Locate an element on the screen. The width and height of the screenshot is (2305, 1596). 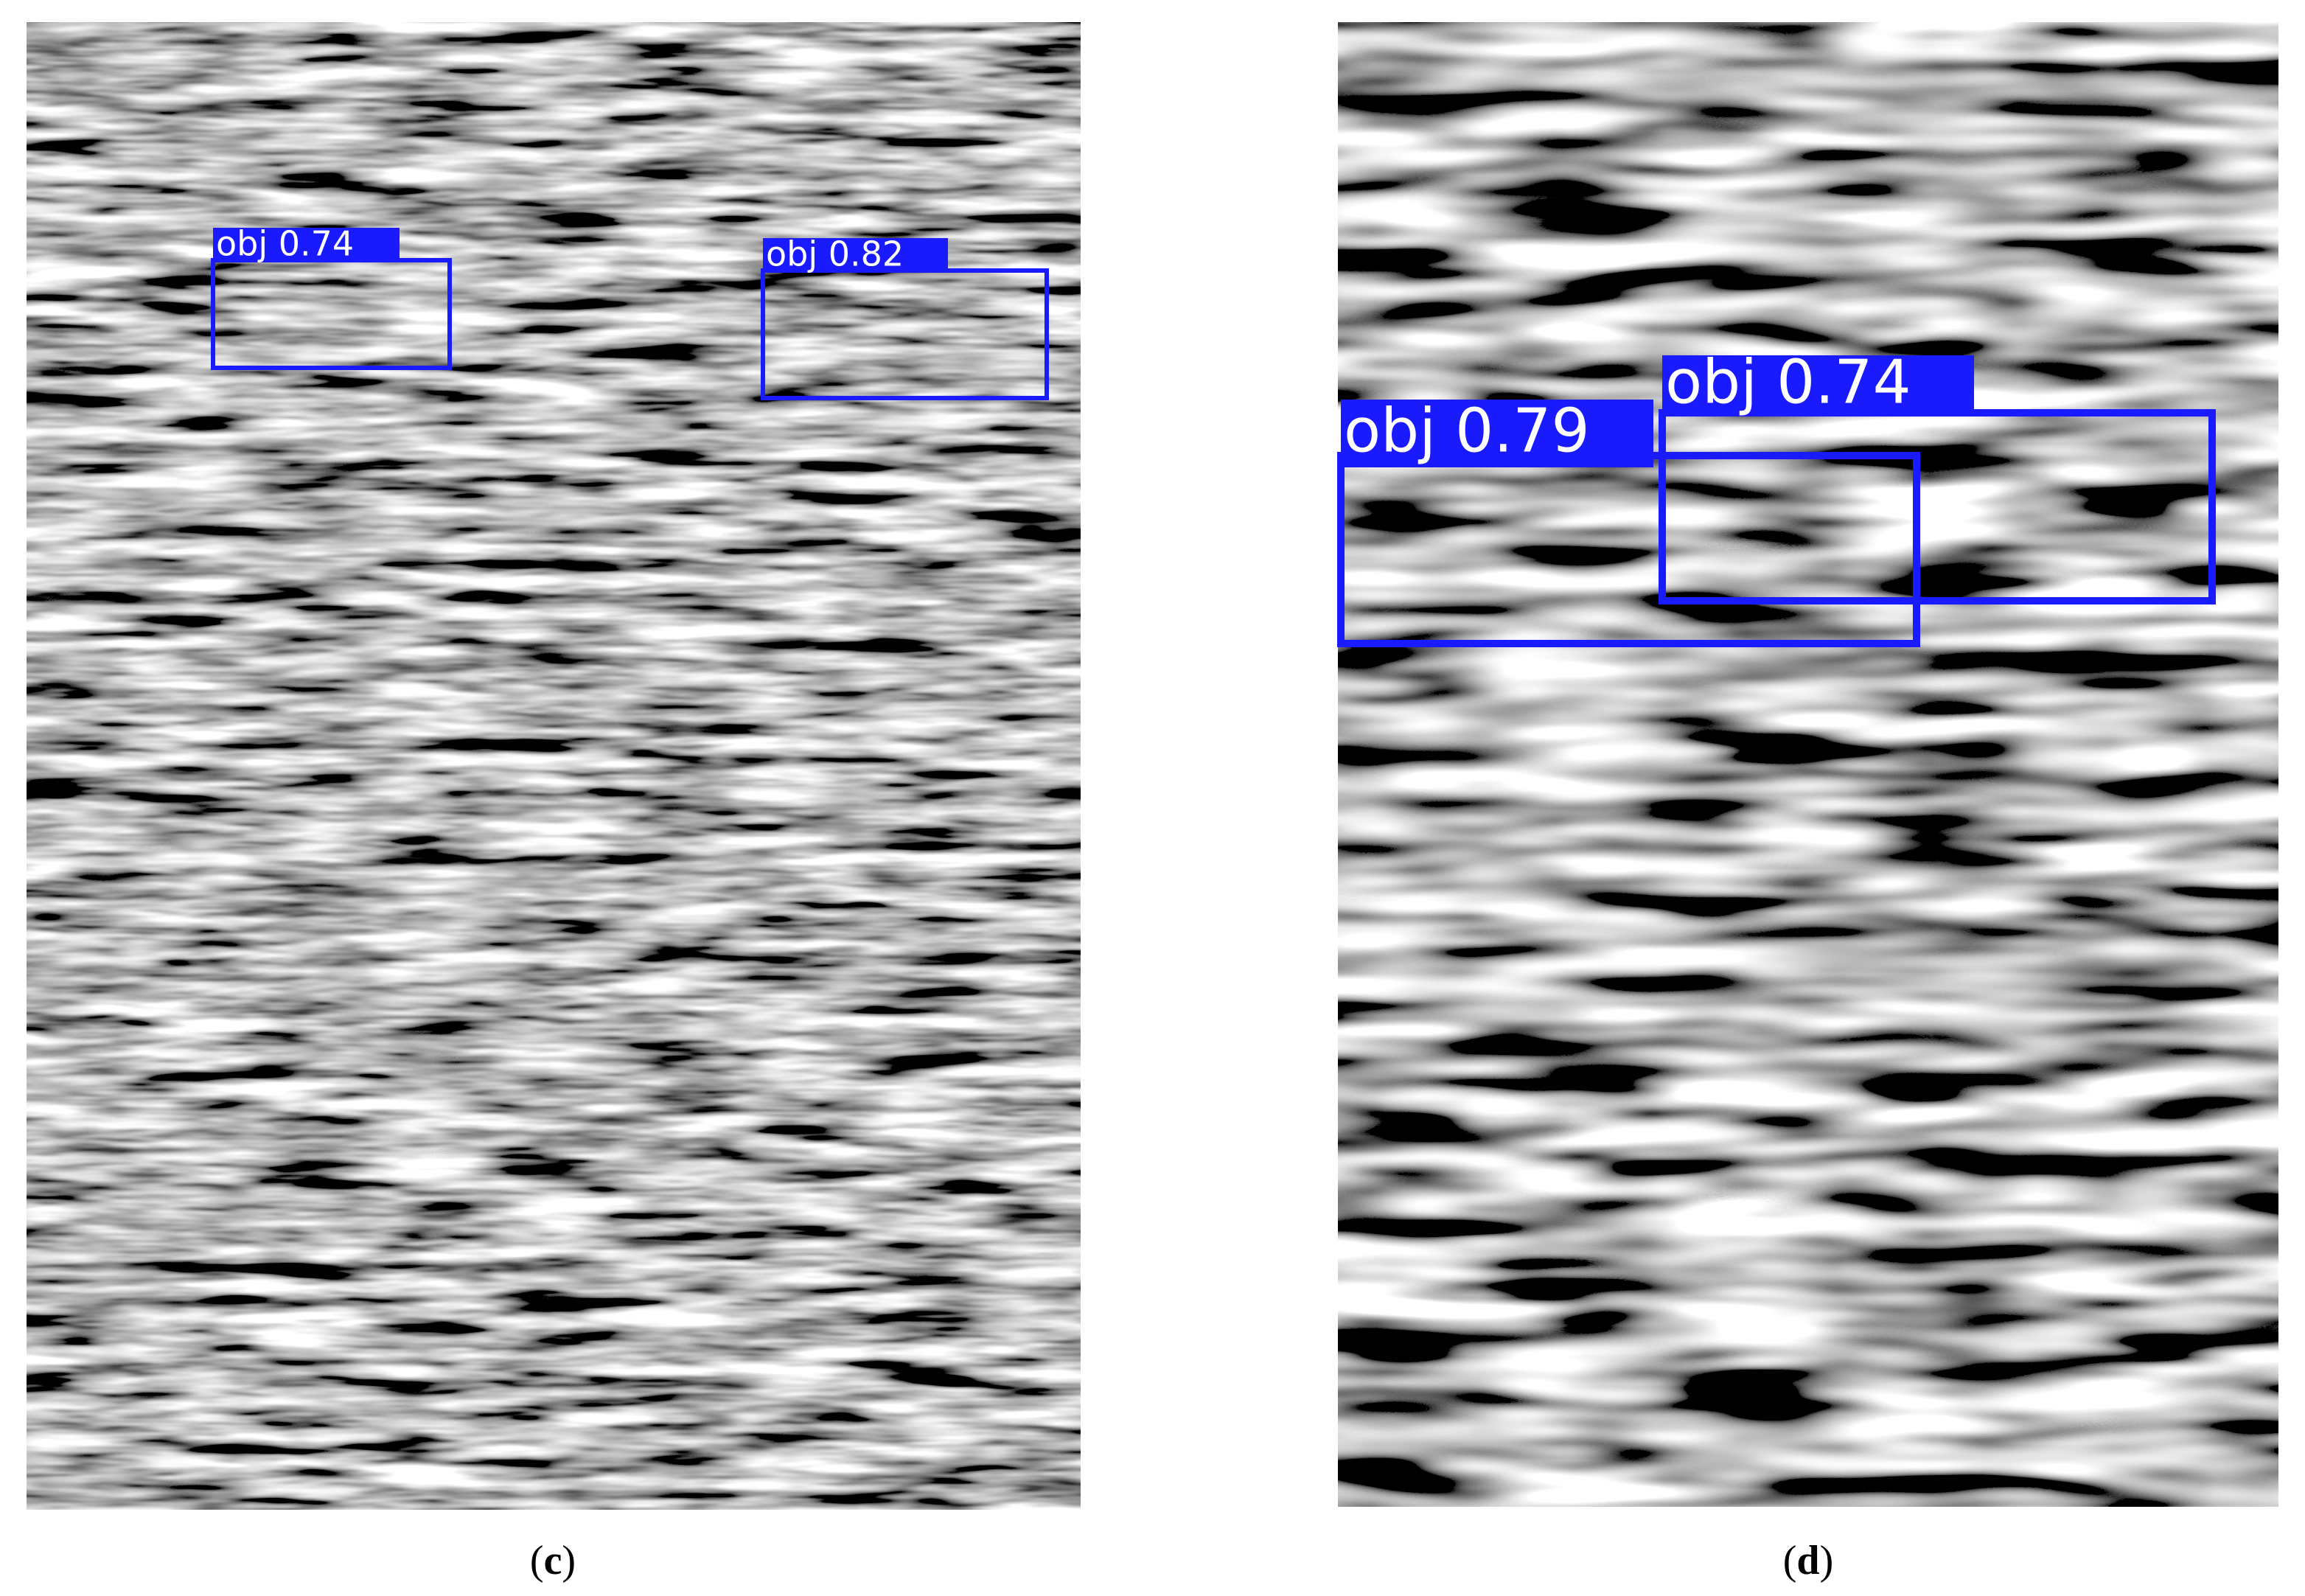
detection-label: obj 0.79 is located at coordinates (1467, 431).